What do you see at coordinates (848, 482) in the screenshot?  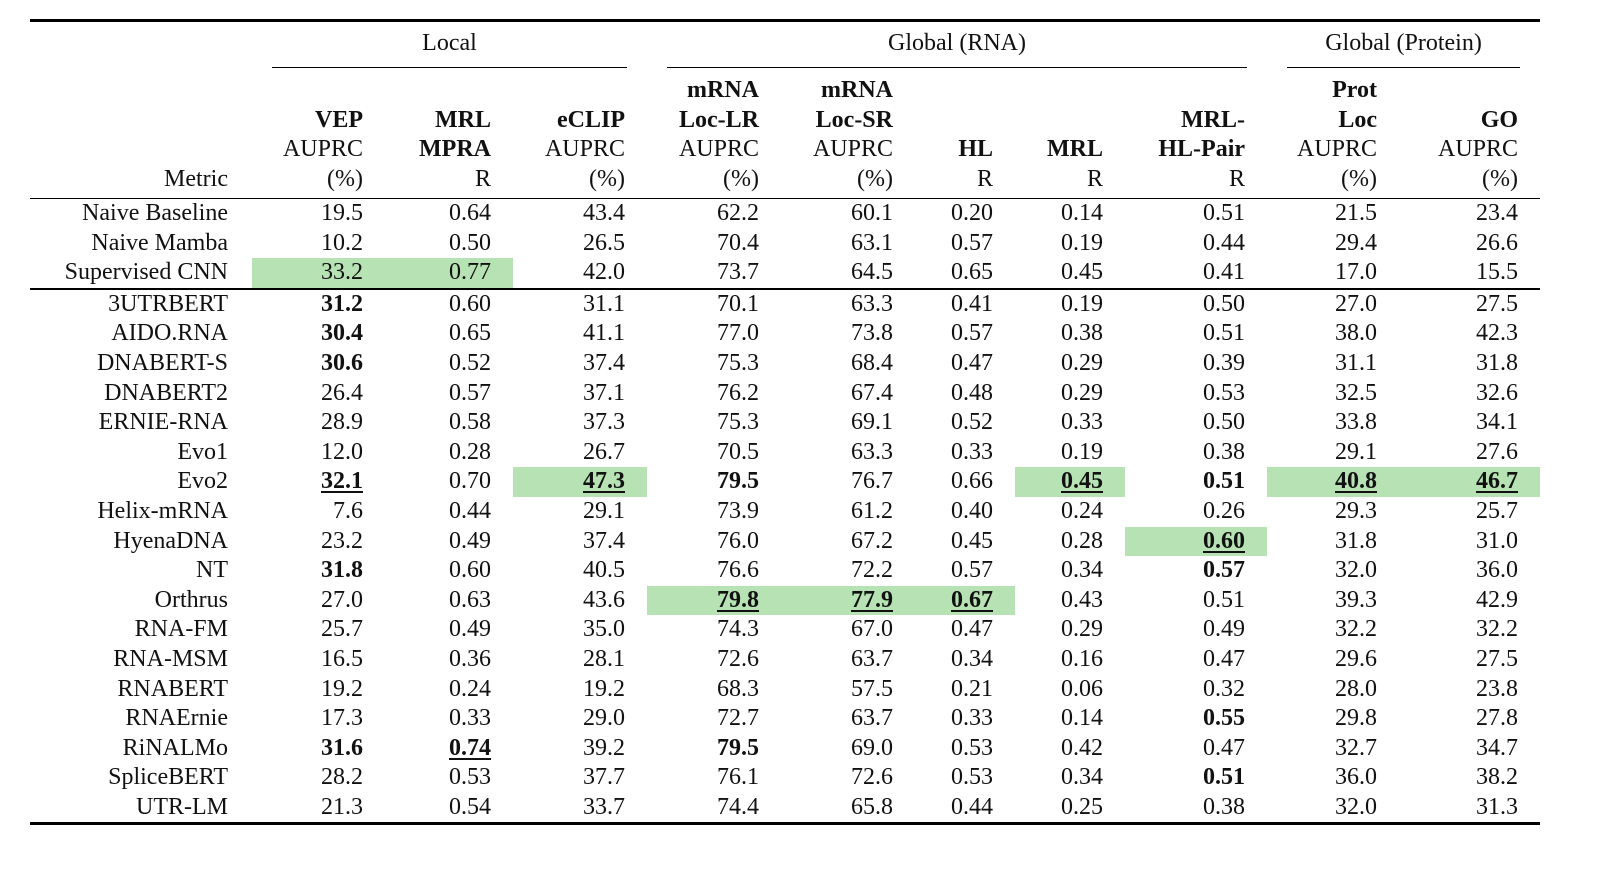 I see `table-cell: 76.7` at bounding box center [848, 482].